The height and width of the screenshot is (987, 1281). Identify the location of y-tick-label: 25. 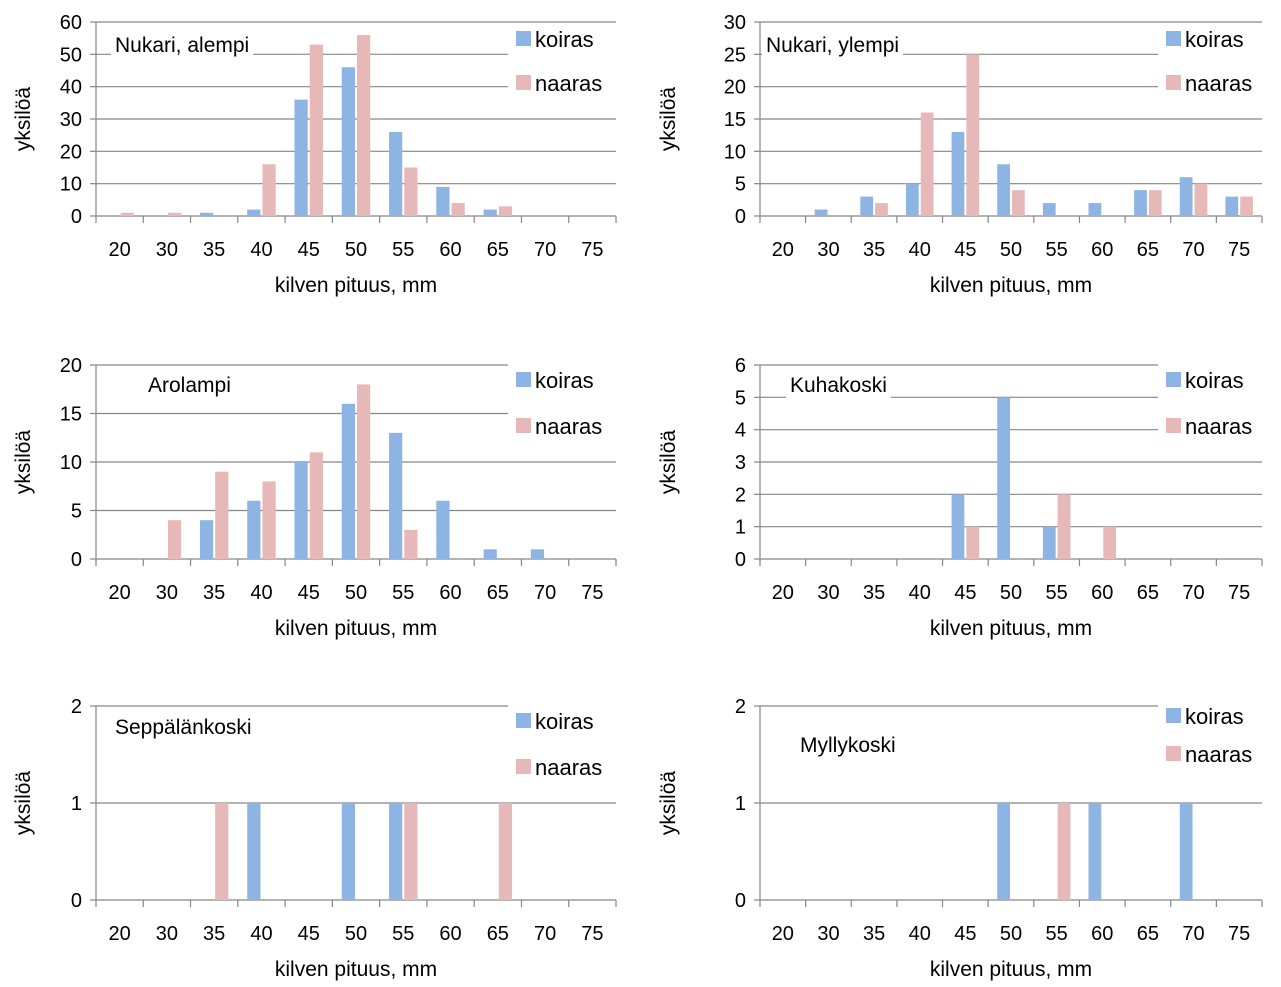
(735, 55).